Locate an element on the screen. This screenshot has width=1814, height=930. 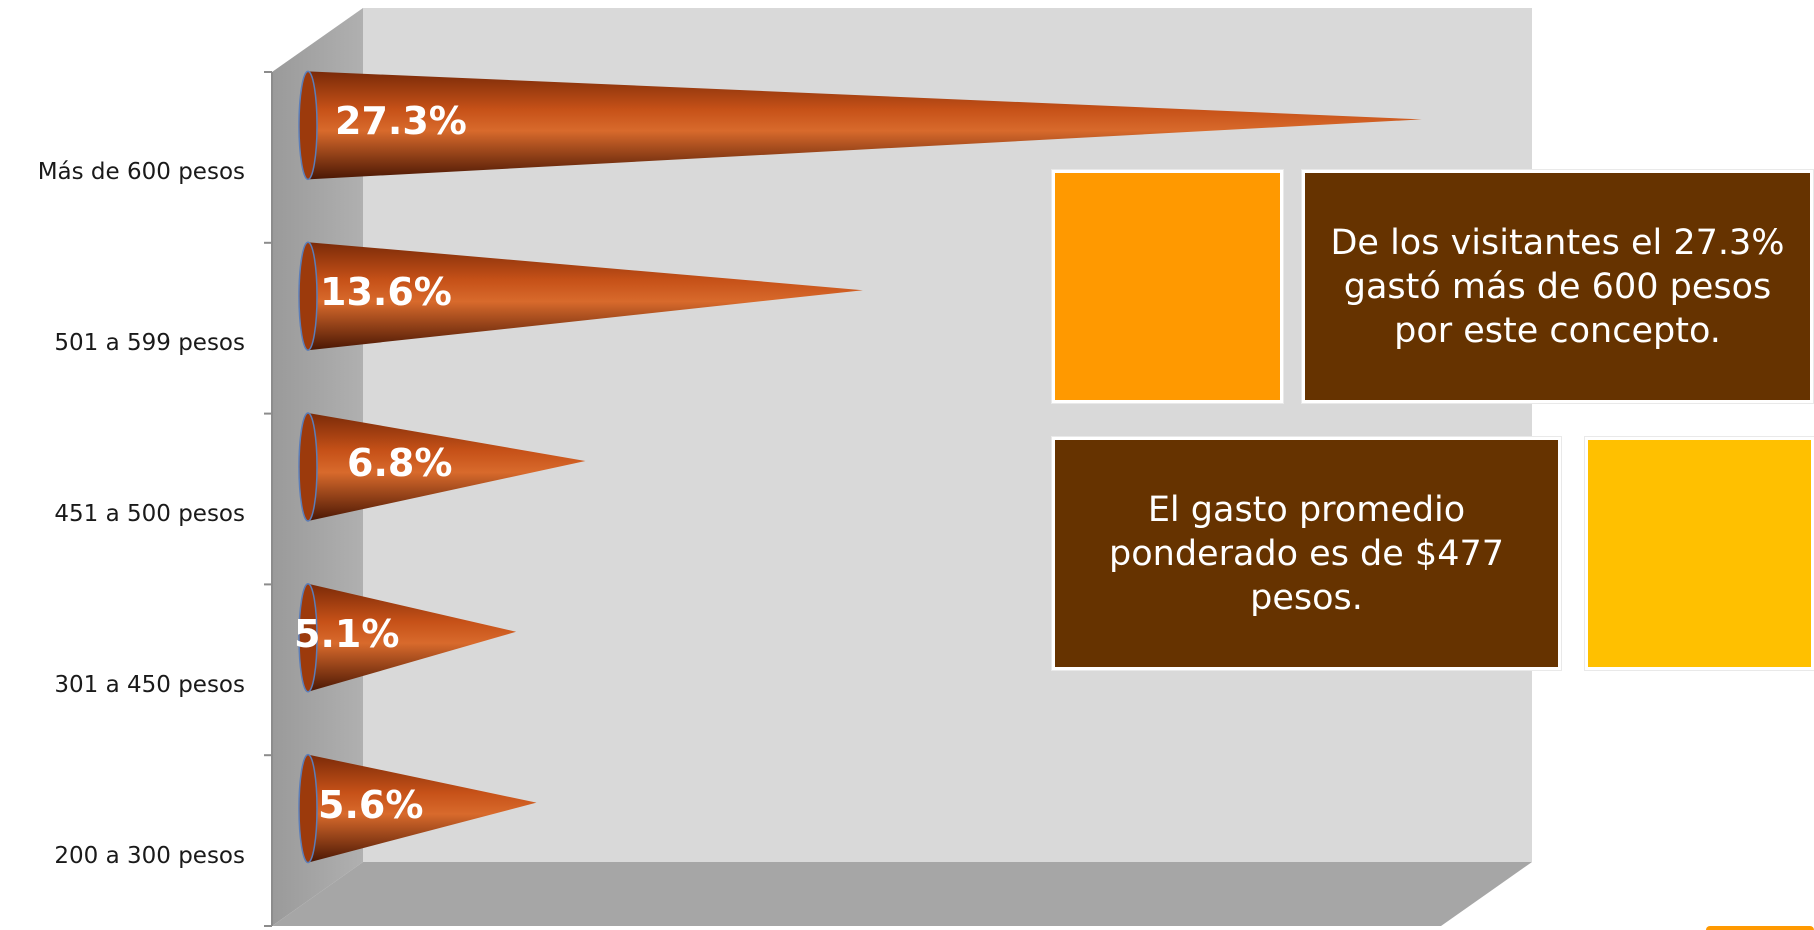
category-label: 301 a 450 pesos is located at coordinates (149, 684).